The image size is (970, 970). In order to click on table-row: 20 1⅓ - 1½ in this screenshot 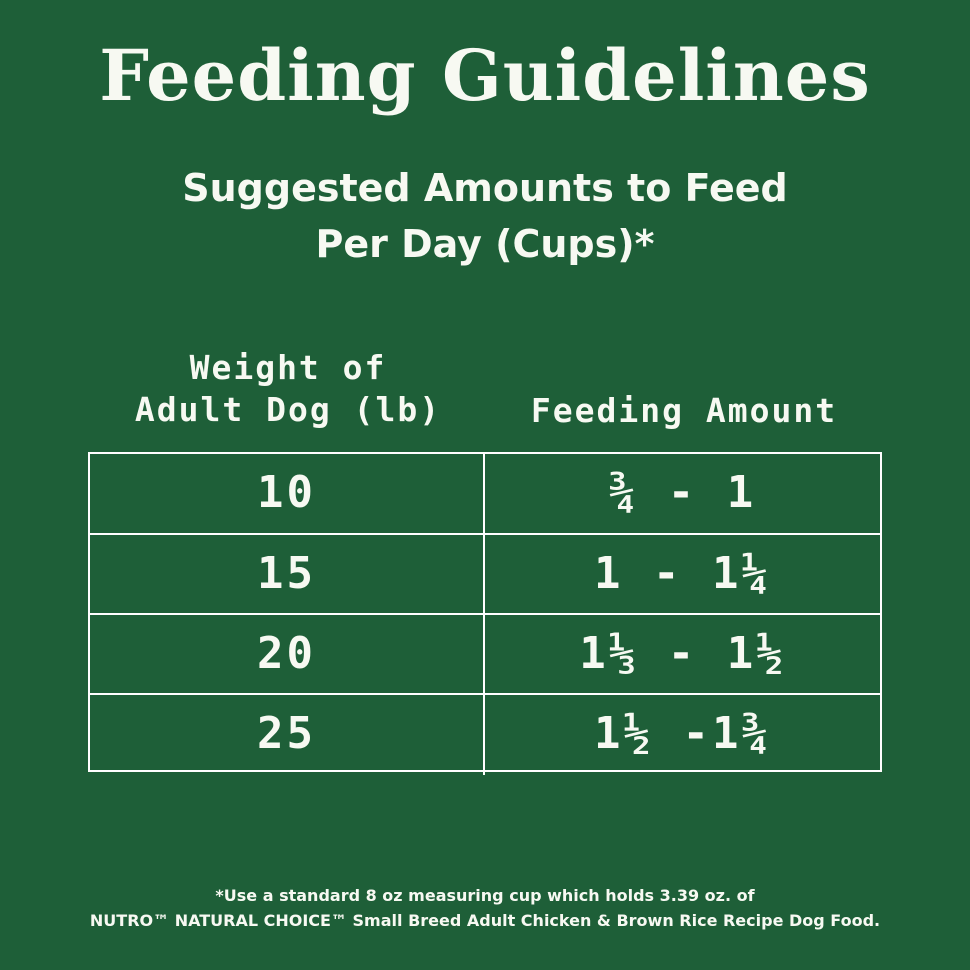, I will do `click(485, 654)`.